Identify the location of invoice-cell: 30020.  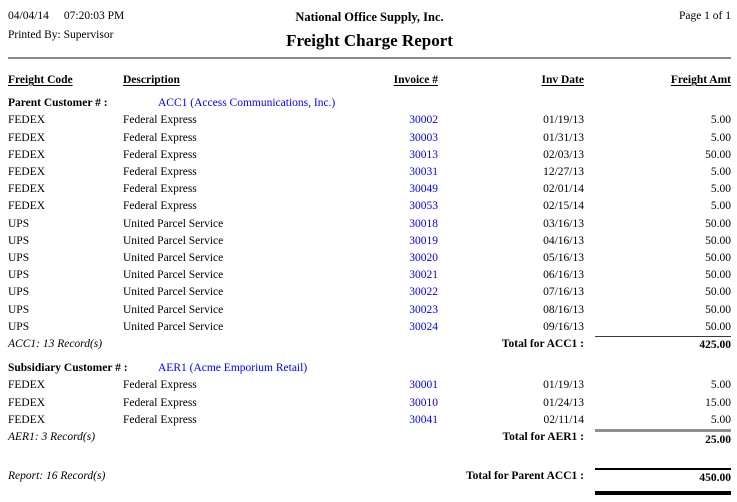
(383, 258).